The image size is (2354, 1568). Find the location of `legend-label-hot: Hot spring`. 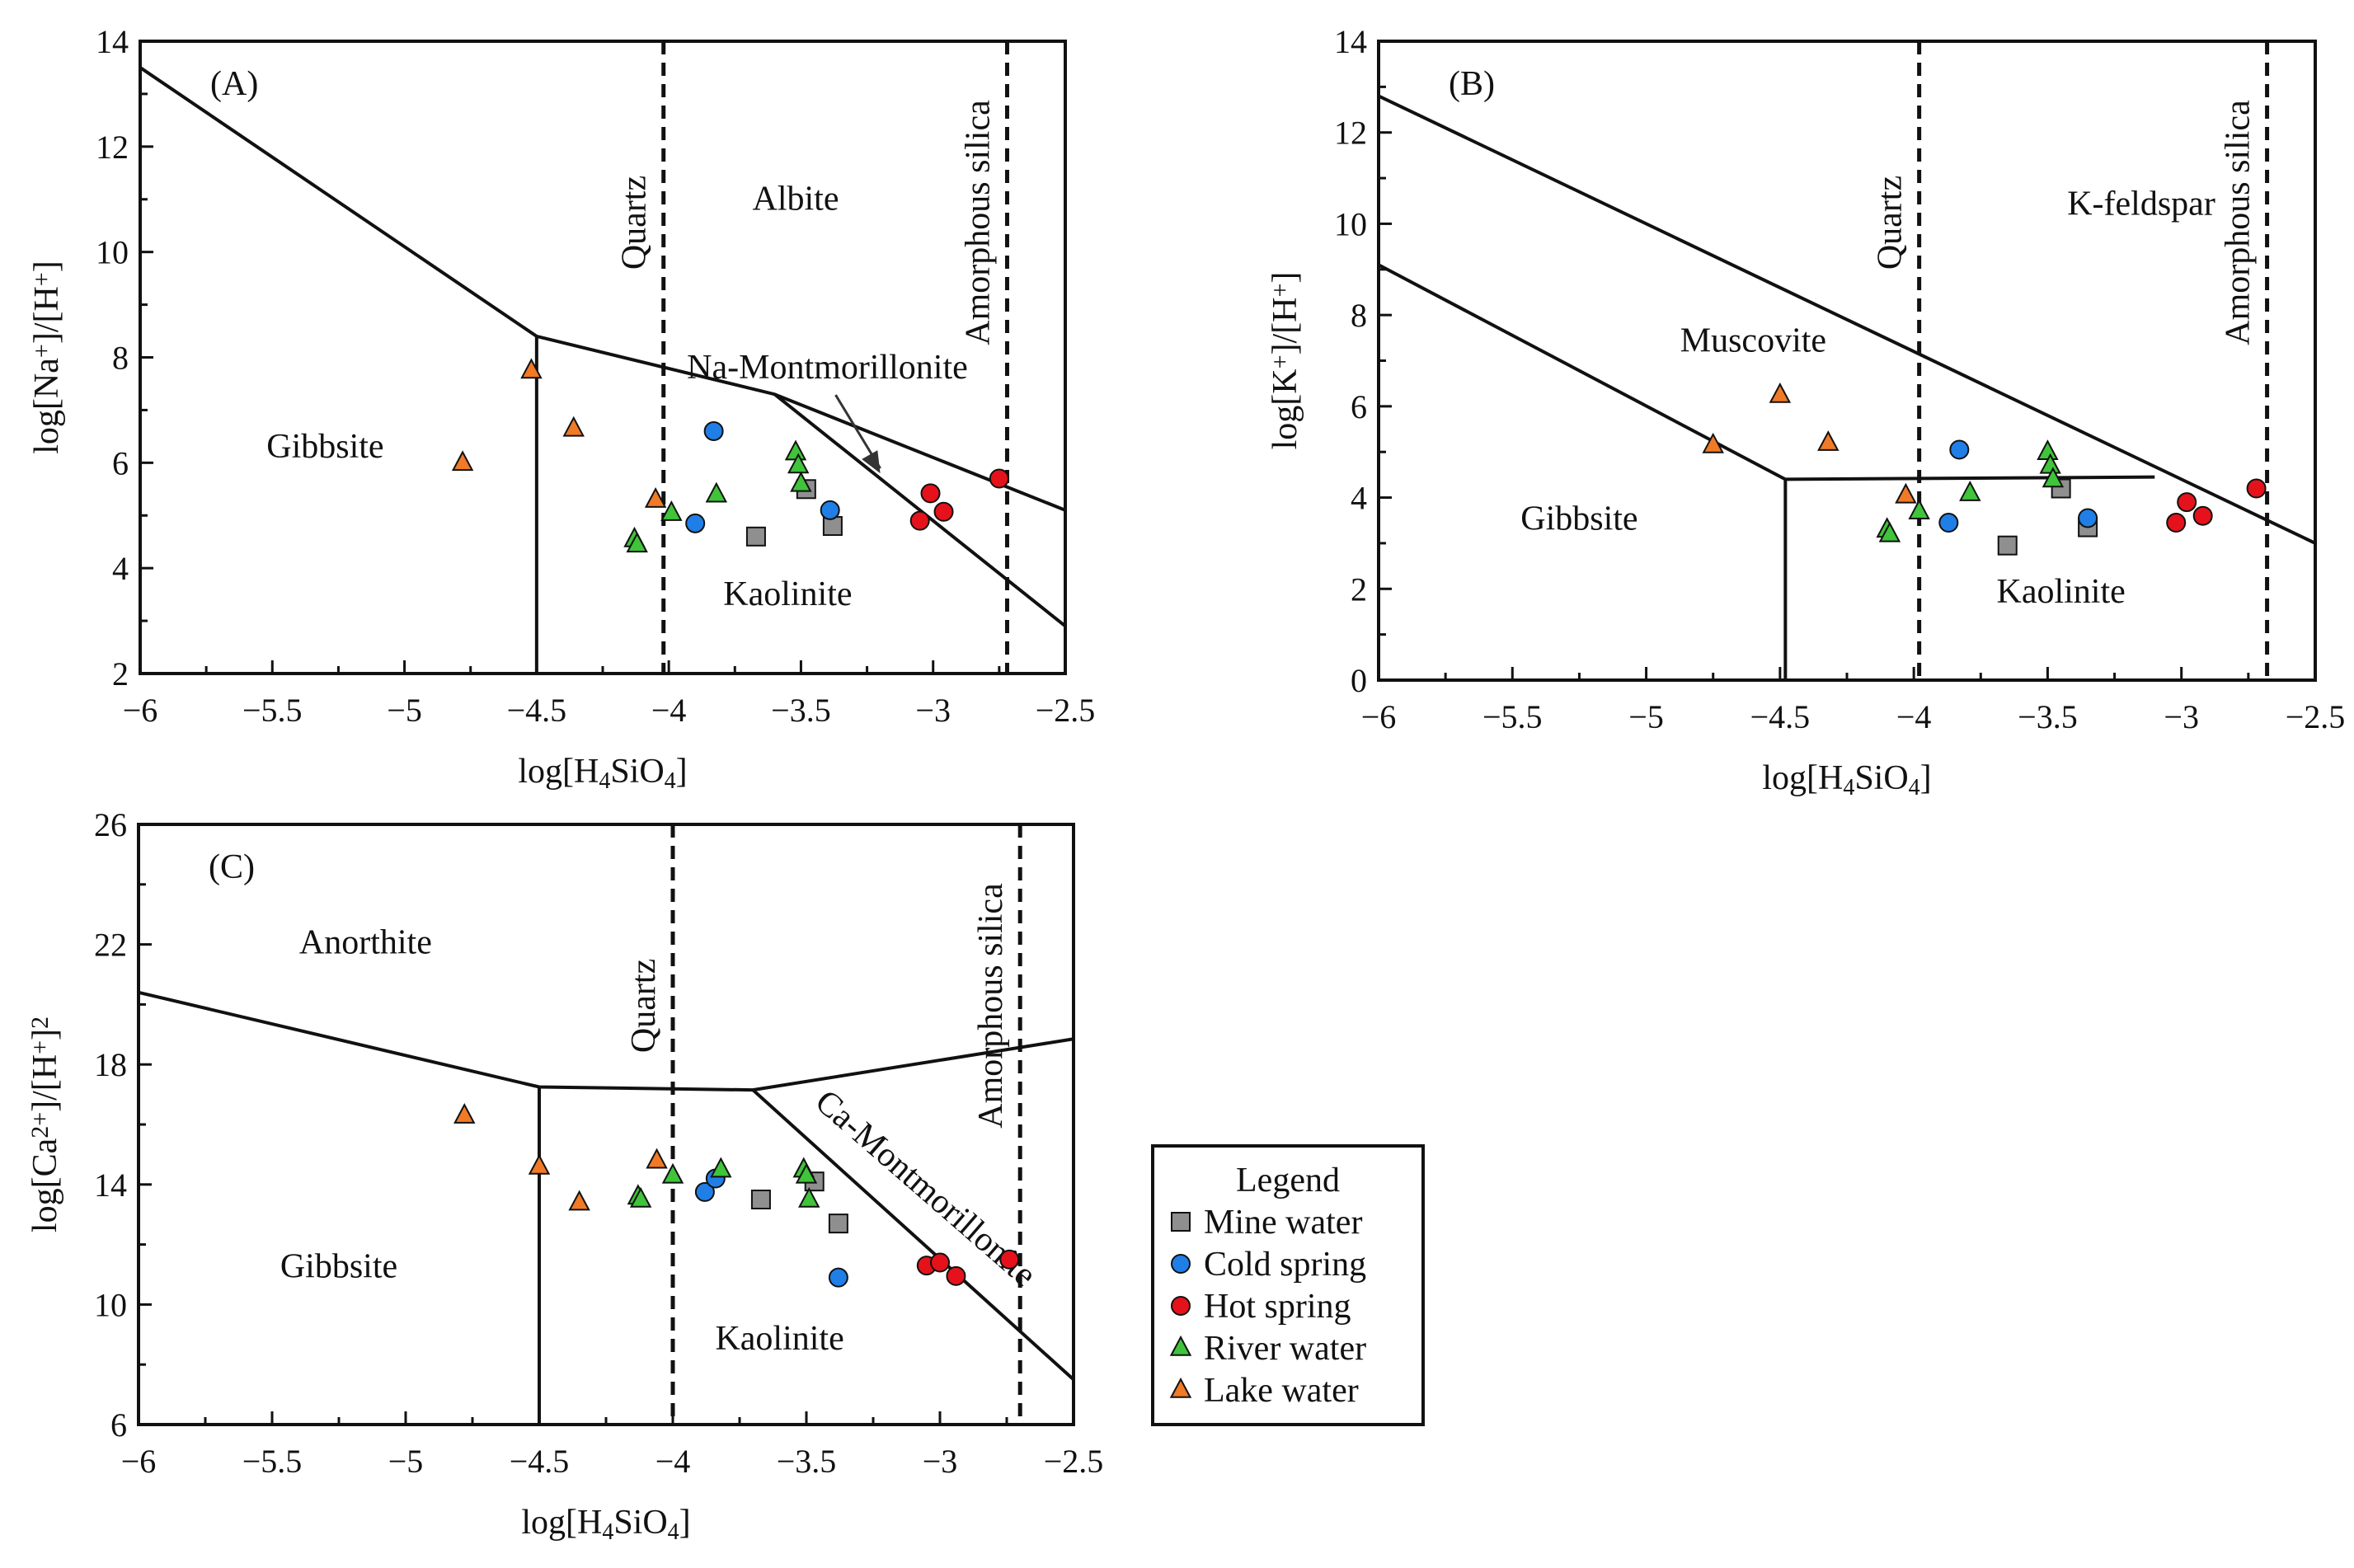

legend-label-hot: Hot spring is located at coordinates (1277, 1307).